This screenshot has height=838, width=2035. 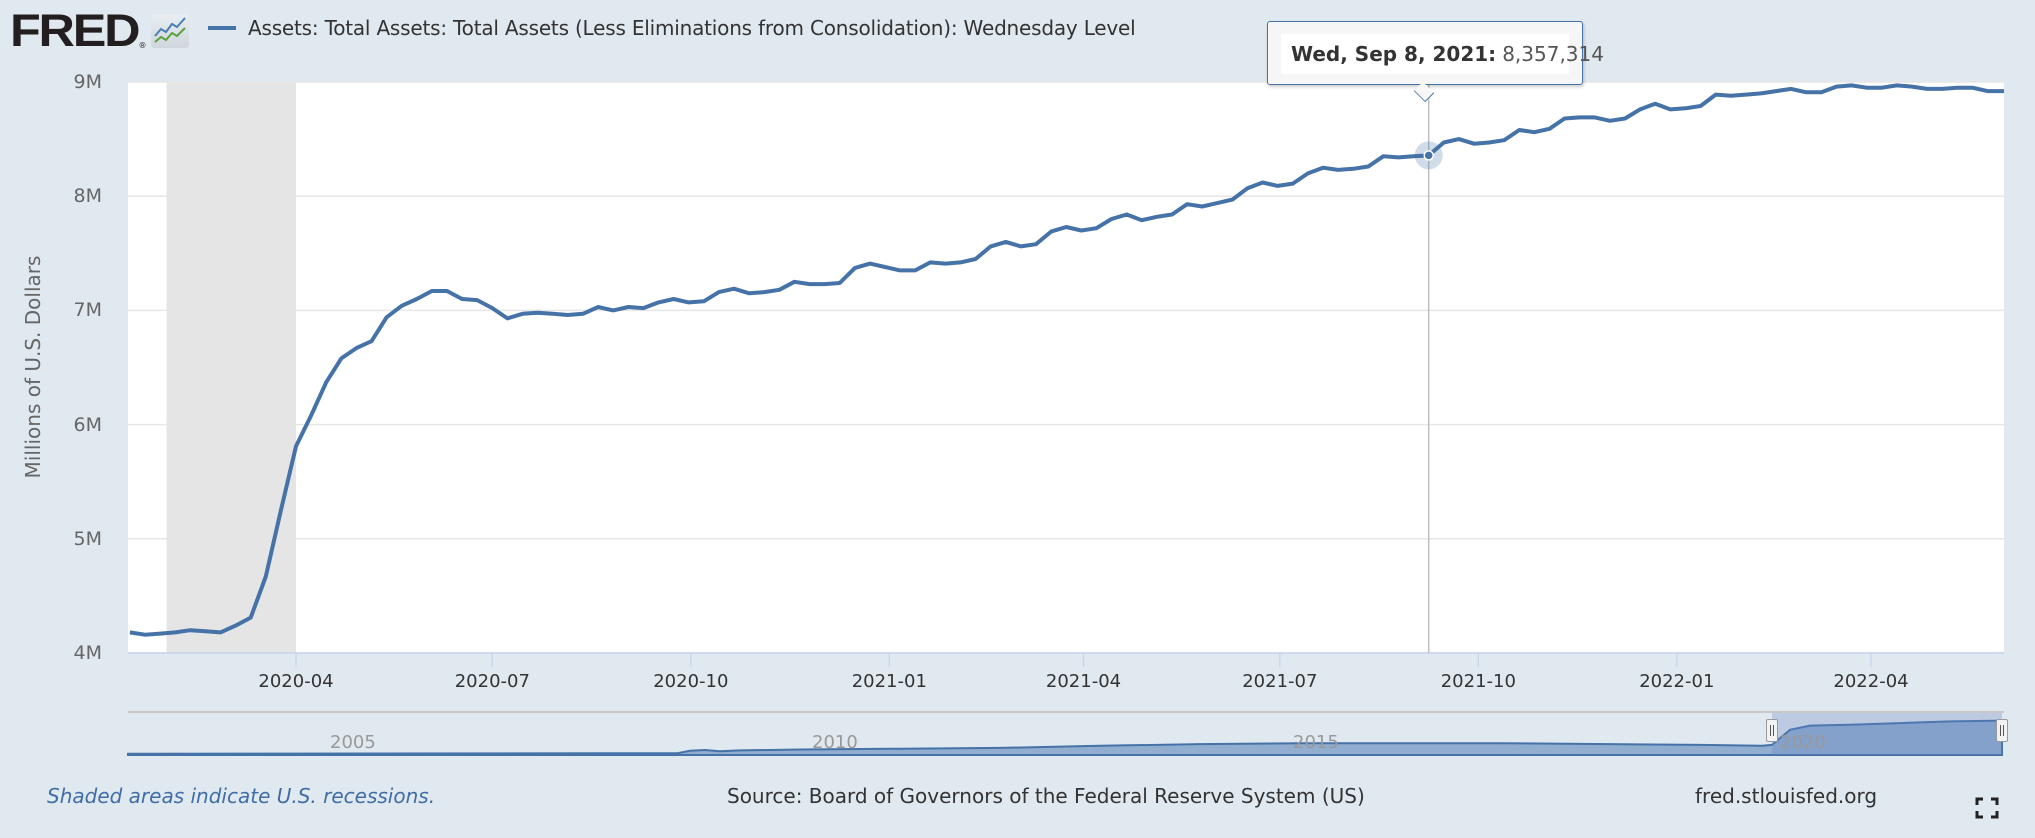 I want to click on navigator-year-label: 2015, so click(x=1316, y=742).